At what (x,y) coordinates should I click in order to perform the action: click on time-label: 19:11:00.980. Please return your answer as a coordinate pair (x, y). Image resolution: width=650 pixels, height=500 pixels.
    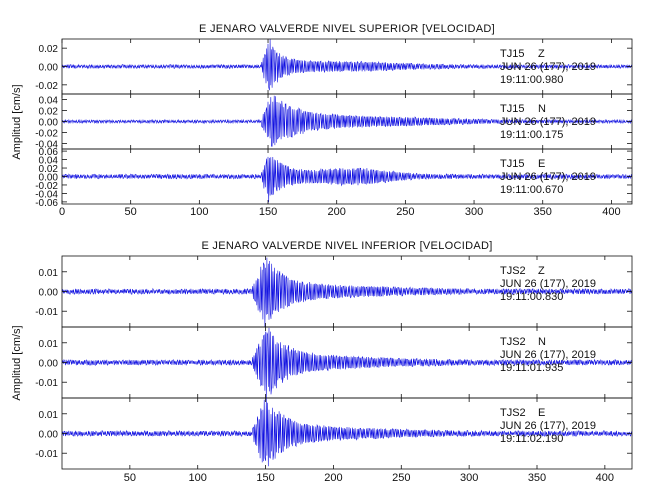
    Looking at the image, I should click on (531, 80).